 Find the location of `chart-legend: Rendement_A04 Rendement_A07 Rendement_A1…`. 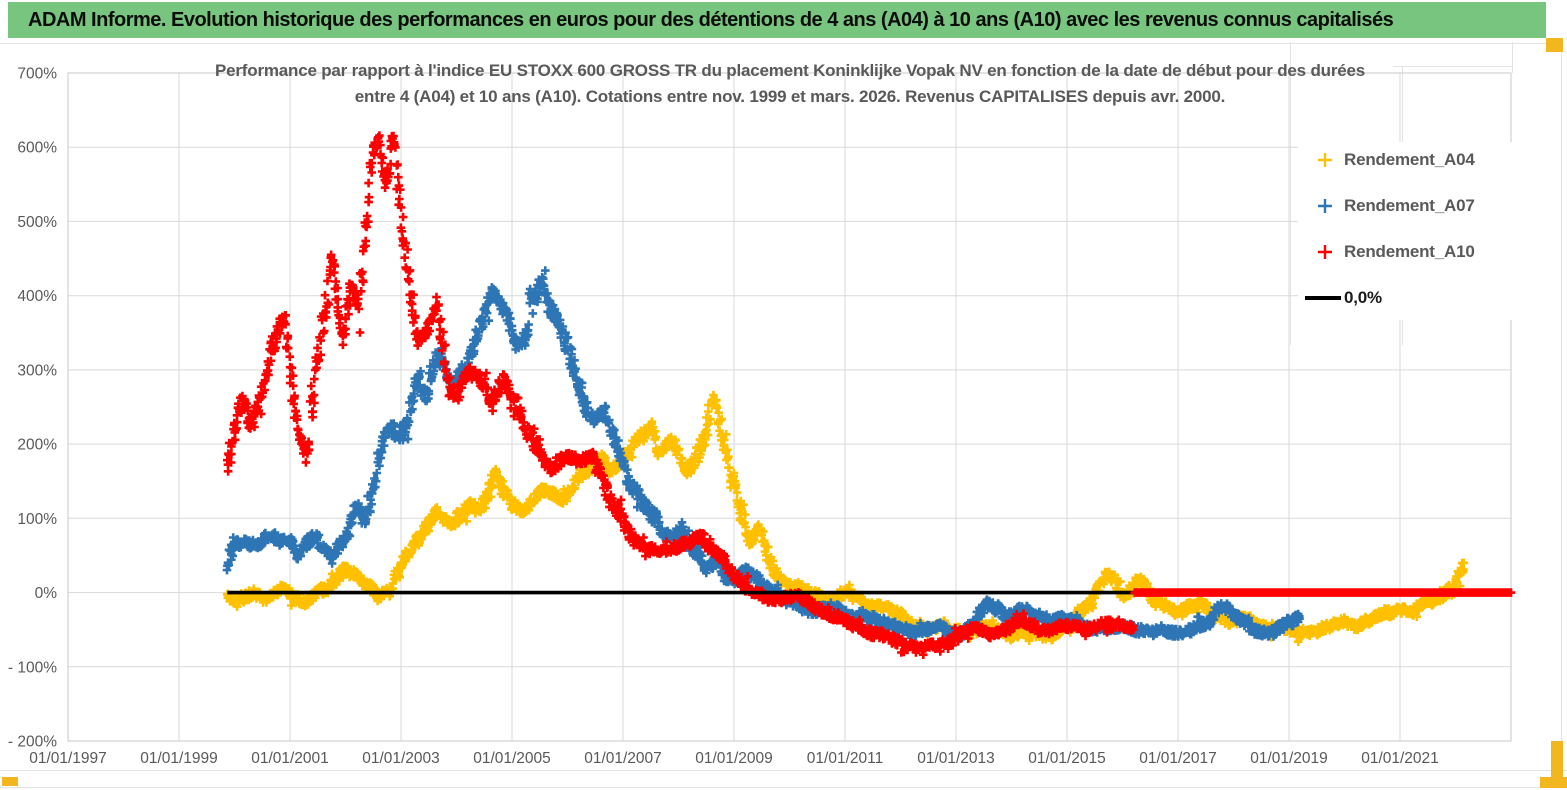

chart-legend: Rendement_A04 Rendement_A07 Rendement_A1… is located at coordinates (1405, 231).